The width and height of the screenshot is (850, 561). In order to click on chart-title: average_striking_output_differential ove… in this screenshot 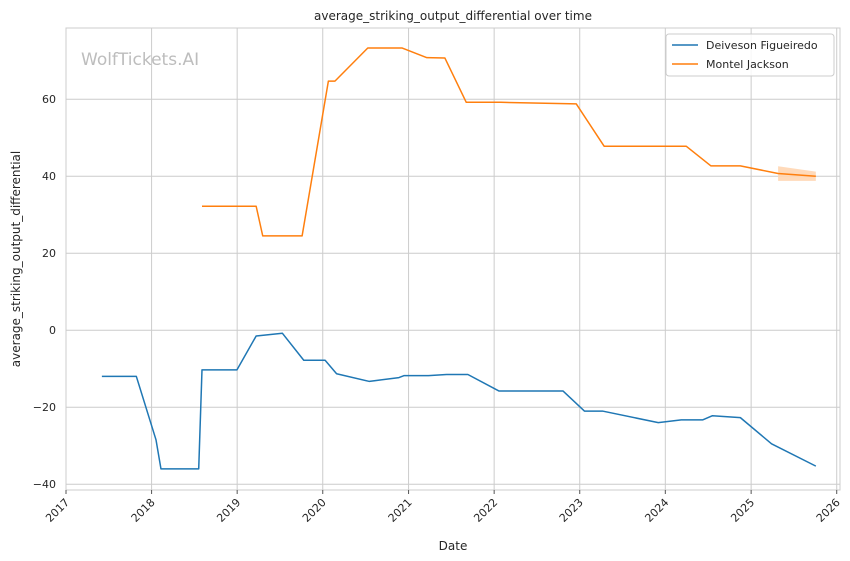, I will do `click(453, 16)`.